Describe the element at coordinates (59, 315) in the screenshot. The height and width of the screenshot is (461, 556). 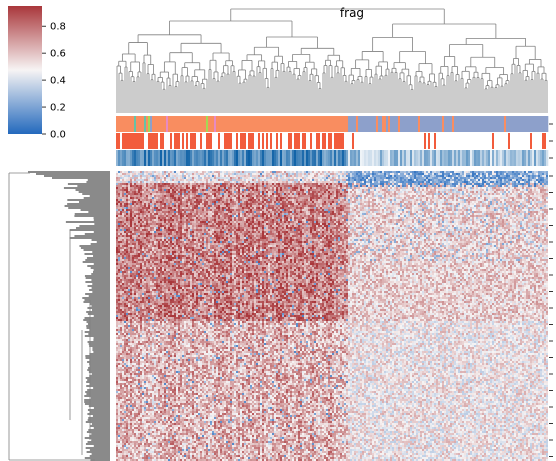
I see `row-dendrogram` at that location.